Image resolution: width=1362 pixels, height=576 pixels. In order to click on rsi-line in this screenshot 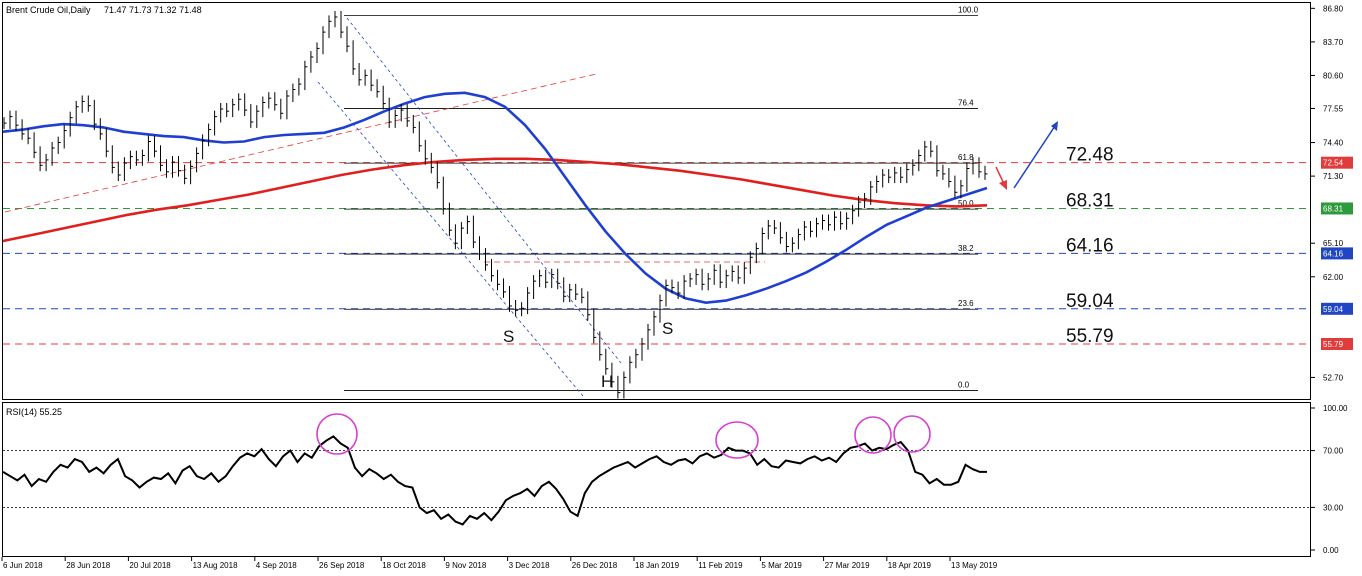, I will do `click(494, 480)`.